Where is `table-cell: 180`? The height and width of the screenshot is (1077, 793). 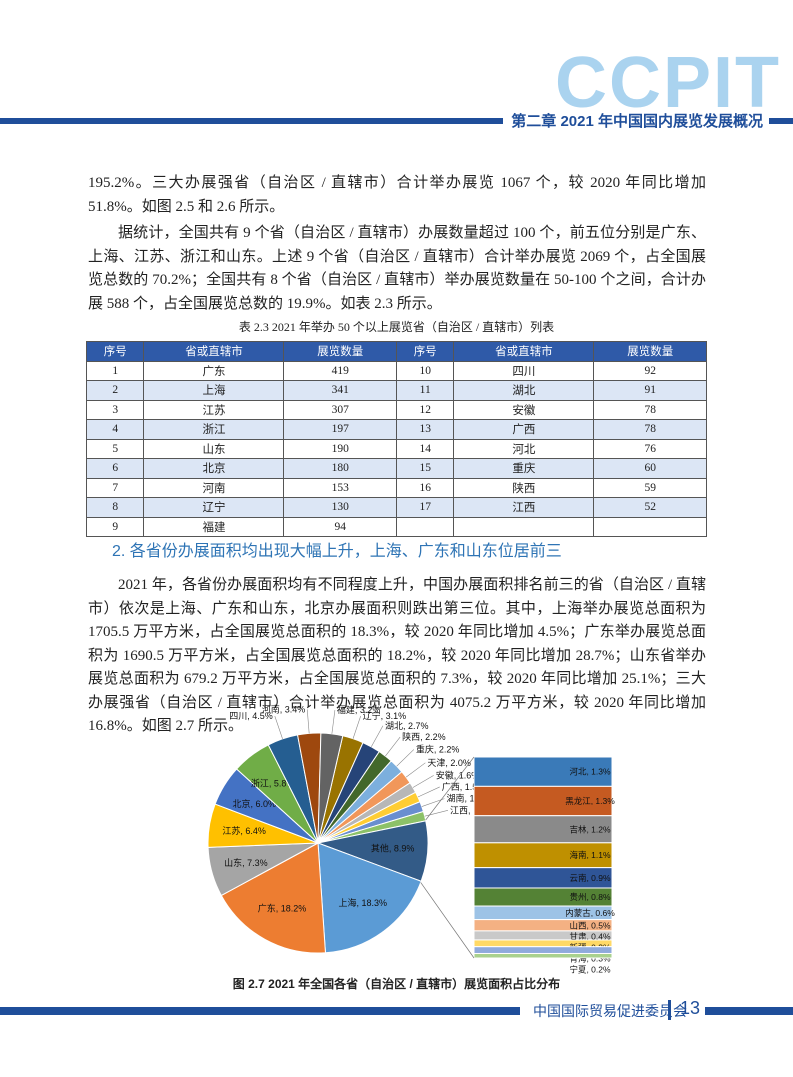 table-cell: 180 is located at coordinates (340, 468).